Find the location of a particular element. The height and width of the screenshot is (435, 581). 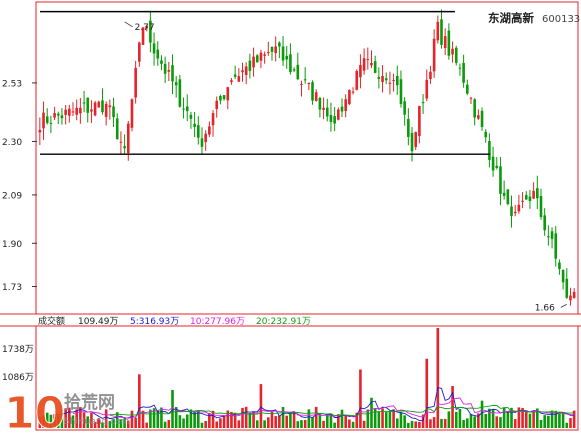

volume-moving-averages is located at coordinates (314, 403).